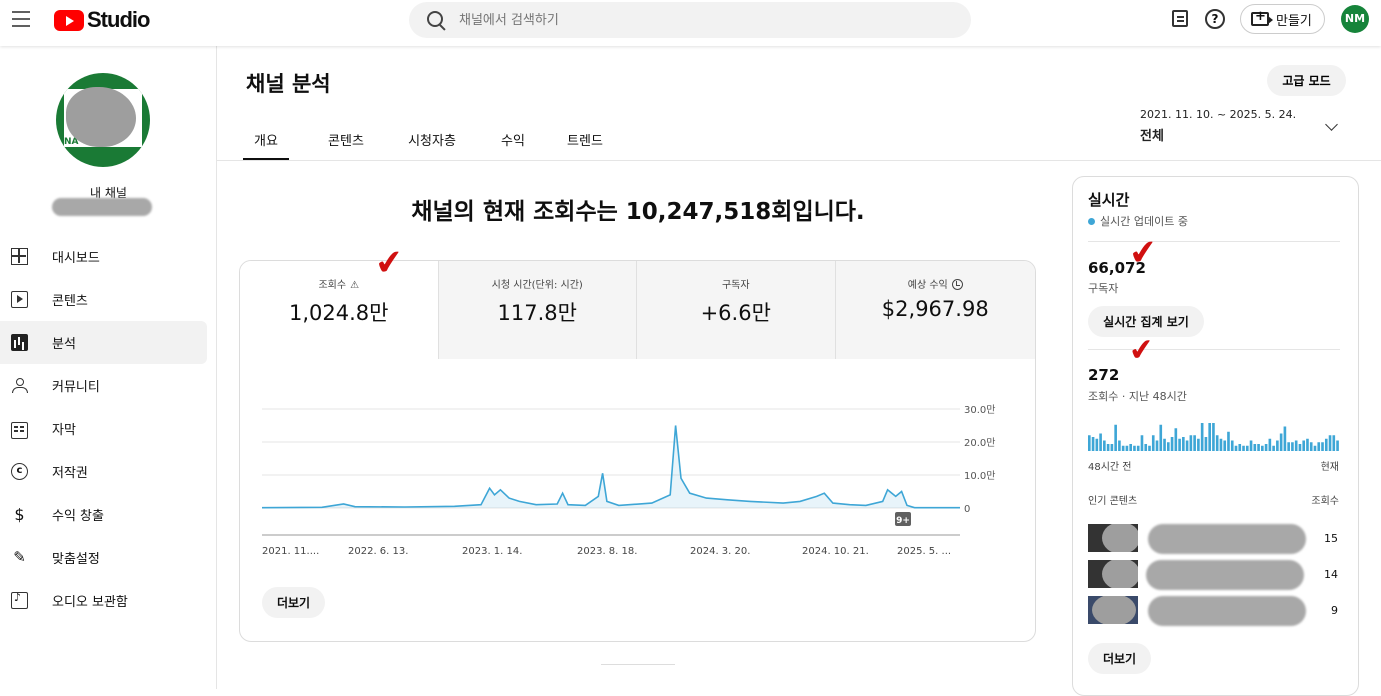 This screenshot has width=1381, height=696. Describe the element at coordinates (513, 141) in the screenshot. I see `tab-revenue: 수익` at that location.